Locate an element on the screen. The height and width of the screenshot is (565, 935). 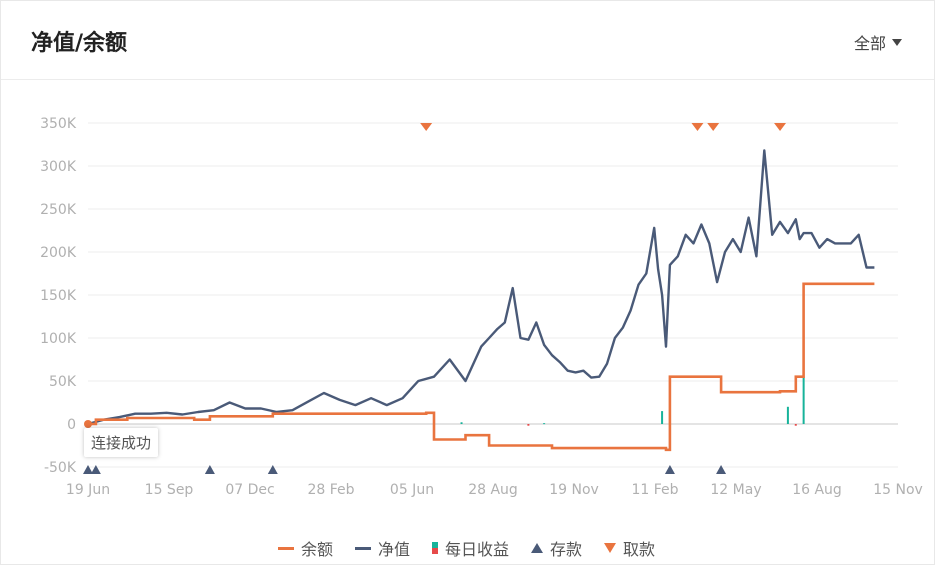
legend-item-daily-profit: 每日收益 is located at coordinates (470, 548).